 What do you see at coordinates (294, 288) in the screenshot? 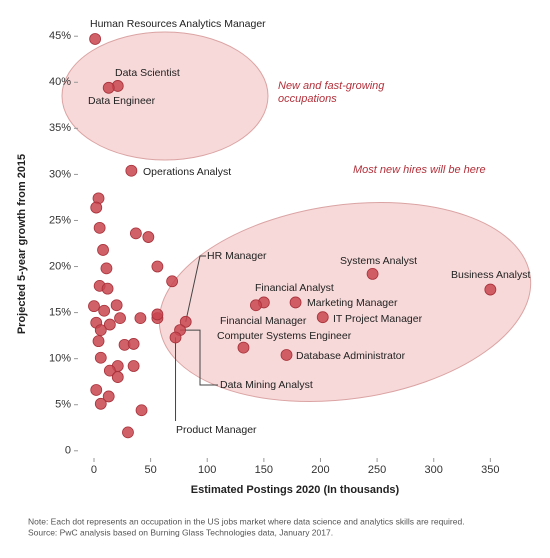
I see `point-label: Financial Analyst` at bounding box center [294, 288].